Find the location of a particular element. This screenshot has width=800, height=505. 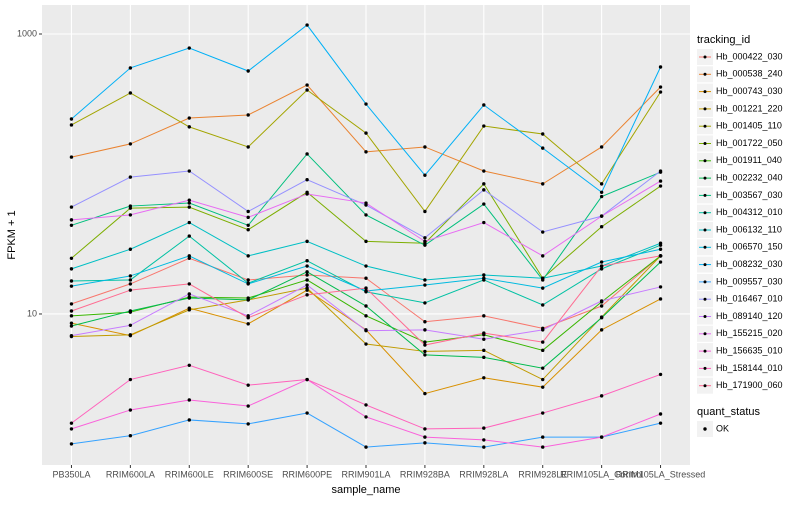

legend-label: OK is located at coordinates (722, 428).